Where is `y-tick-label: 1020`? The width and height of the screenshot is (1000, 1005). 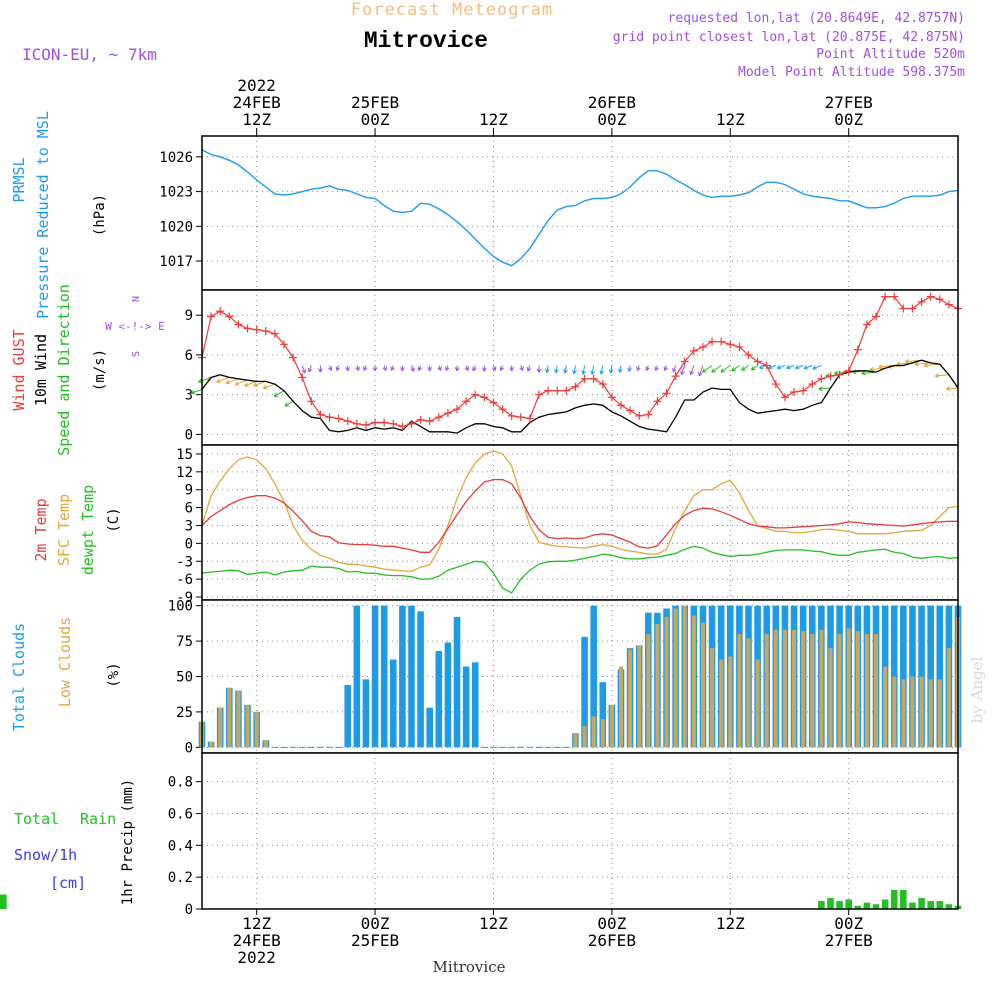
y-tick-label: 1020 is located at coordinates (176, 227).